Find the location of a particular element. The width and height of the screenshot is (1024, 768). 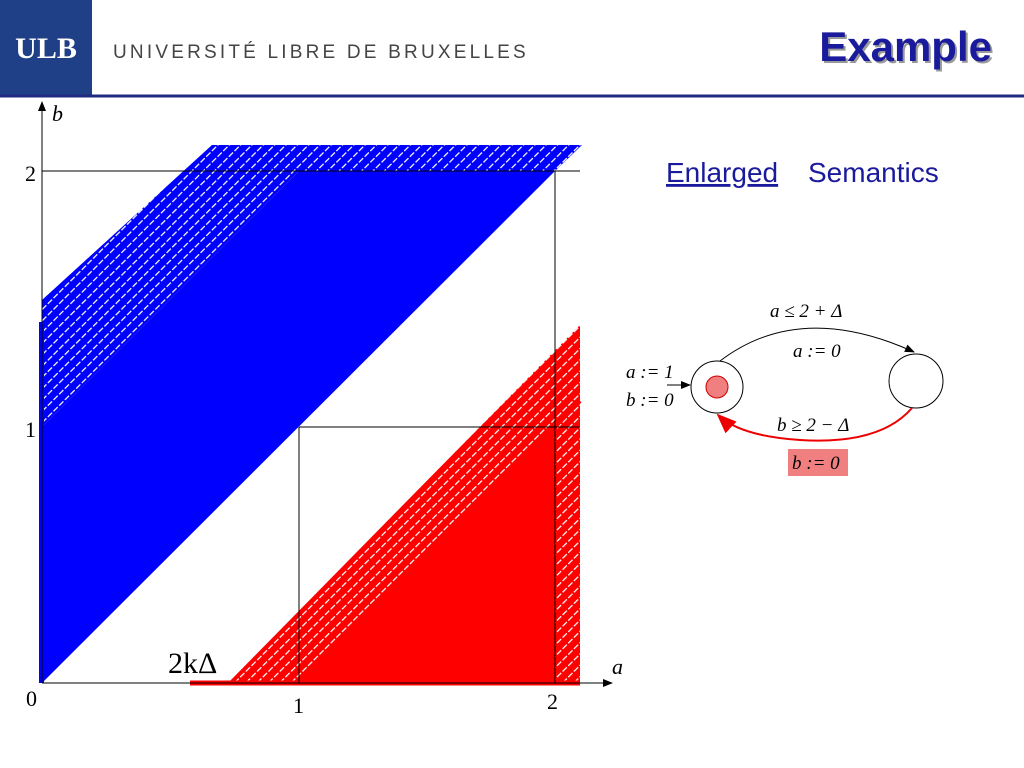

origin-label: 0 is located at coordinates (31, 698).